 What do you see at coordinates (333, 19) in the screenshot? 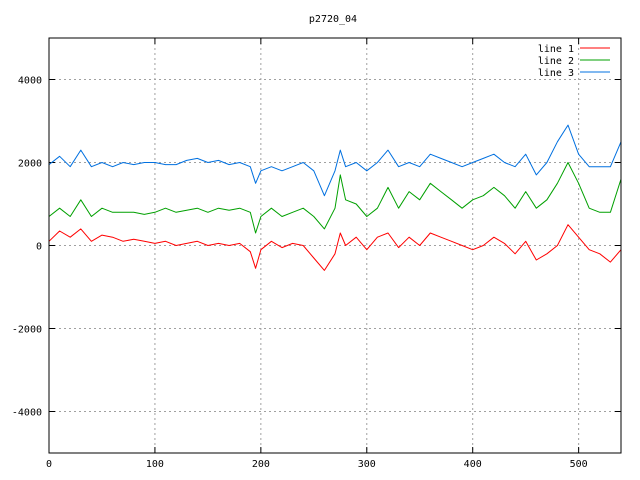
I see `chart-title: p2720_04` at bounding box center [333, 19].